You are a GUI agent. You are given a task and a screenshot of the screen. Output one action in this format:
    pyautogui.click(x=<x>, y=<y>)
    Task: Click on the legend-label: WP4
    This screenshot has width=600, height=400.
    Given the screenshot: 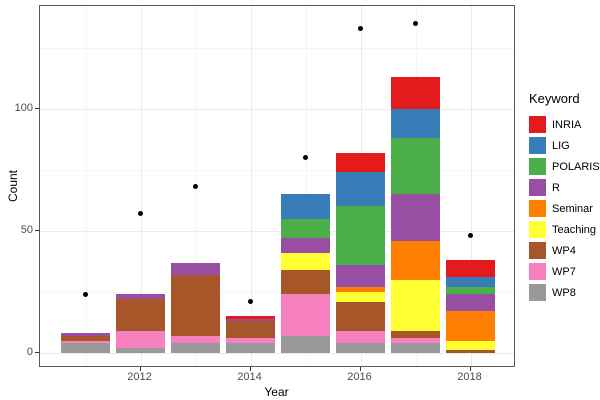 What is the action you would take?
    pyautogui.click(x=564, y=250)
    